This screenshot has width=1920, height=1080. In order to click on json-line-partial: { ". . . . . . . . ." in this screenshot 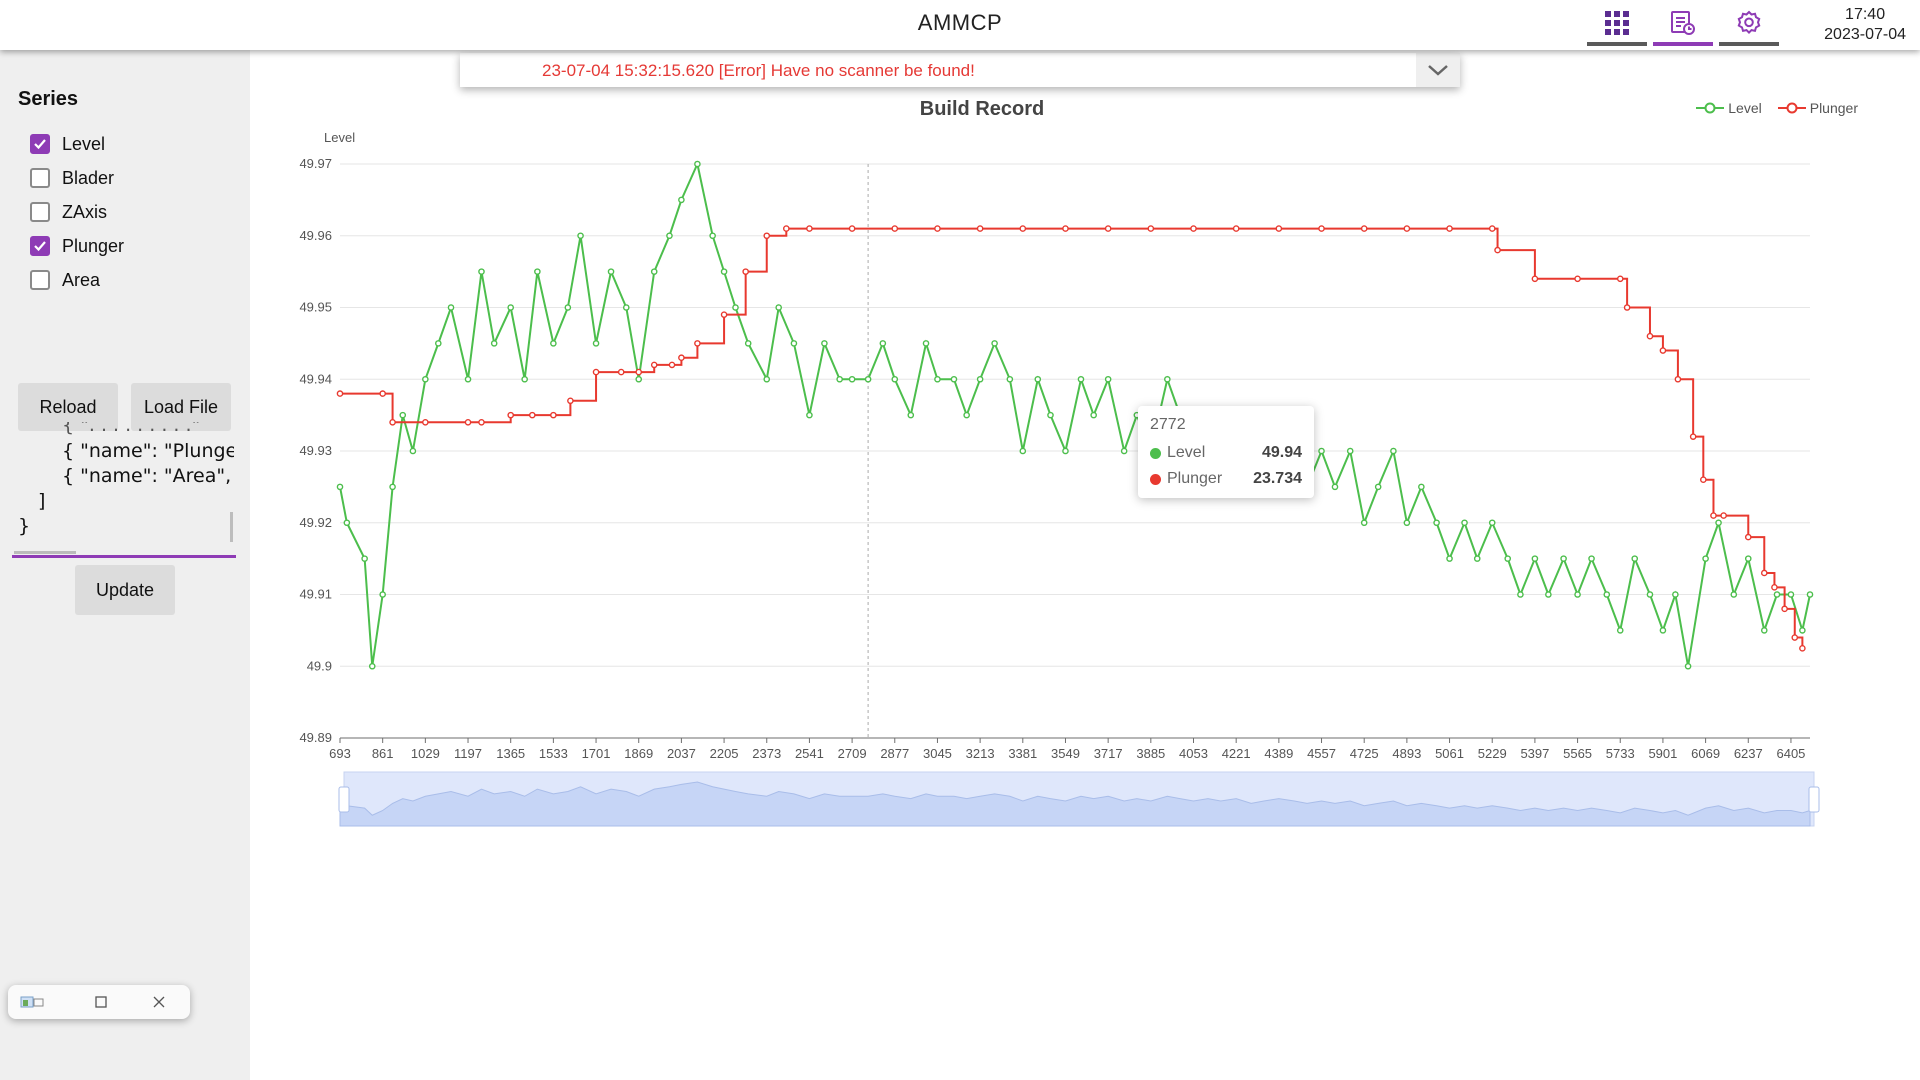, I will do `click(131, 429)`.